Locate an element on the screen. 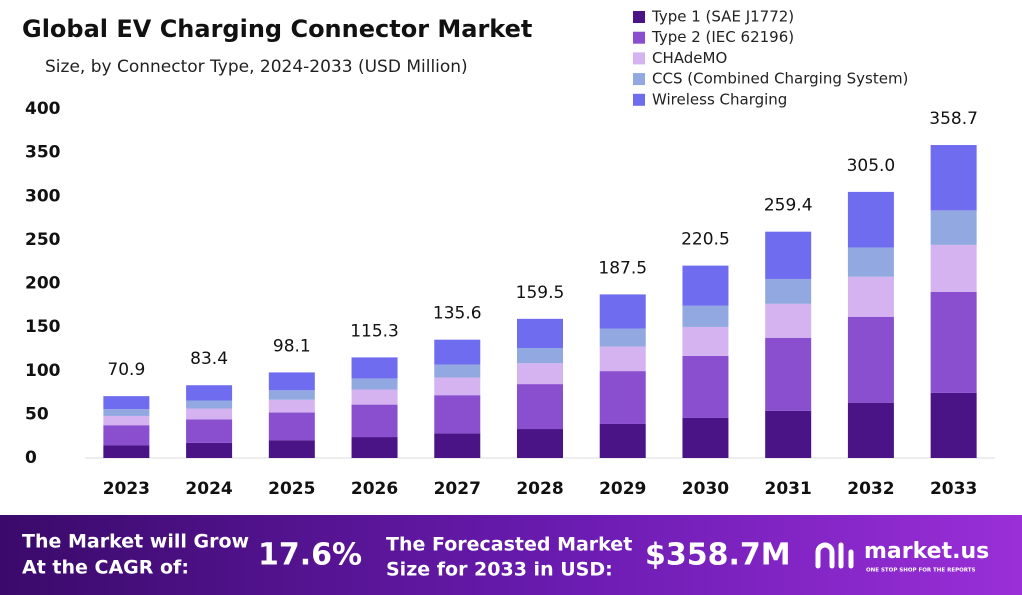 This screenshot has width=1022, height=595. forecast-label: Size for 2033 in USD: is located at coordinates (499, 570).